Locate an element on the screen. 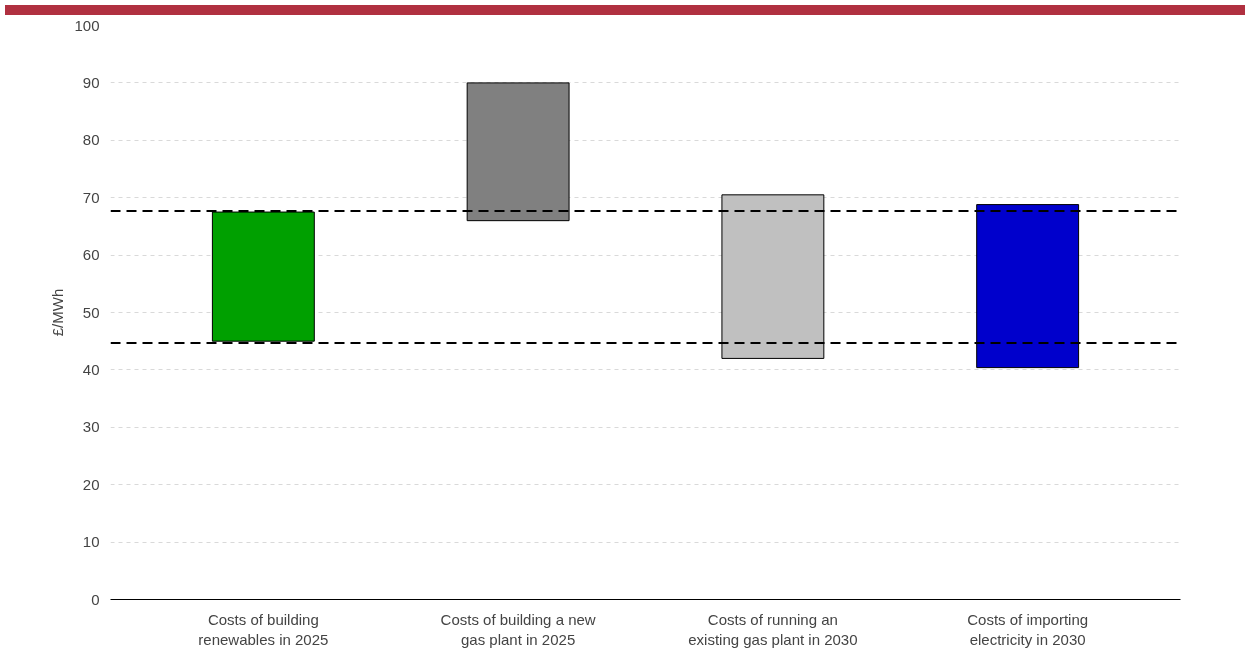 The image size is (1253, 664). y-tick-label: 50 is located at coordinates (91, 312).